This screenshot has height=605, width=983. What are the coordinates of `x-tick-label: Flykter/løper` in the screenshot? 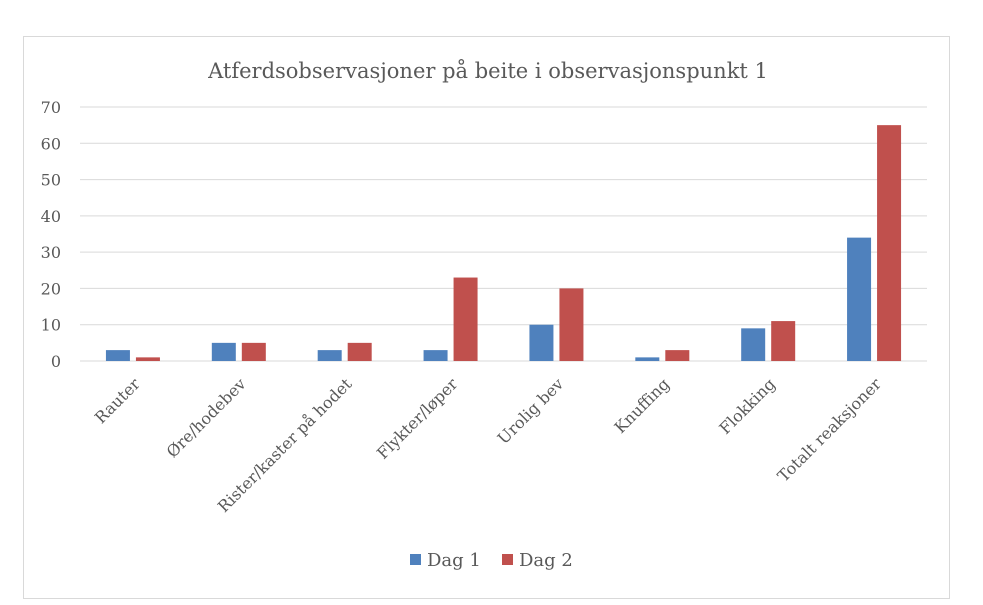 It's located at (417, 418).